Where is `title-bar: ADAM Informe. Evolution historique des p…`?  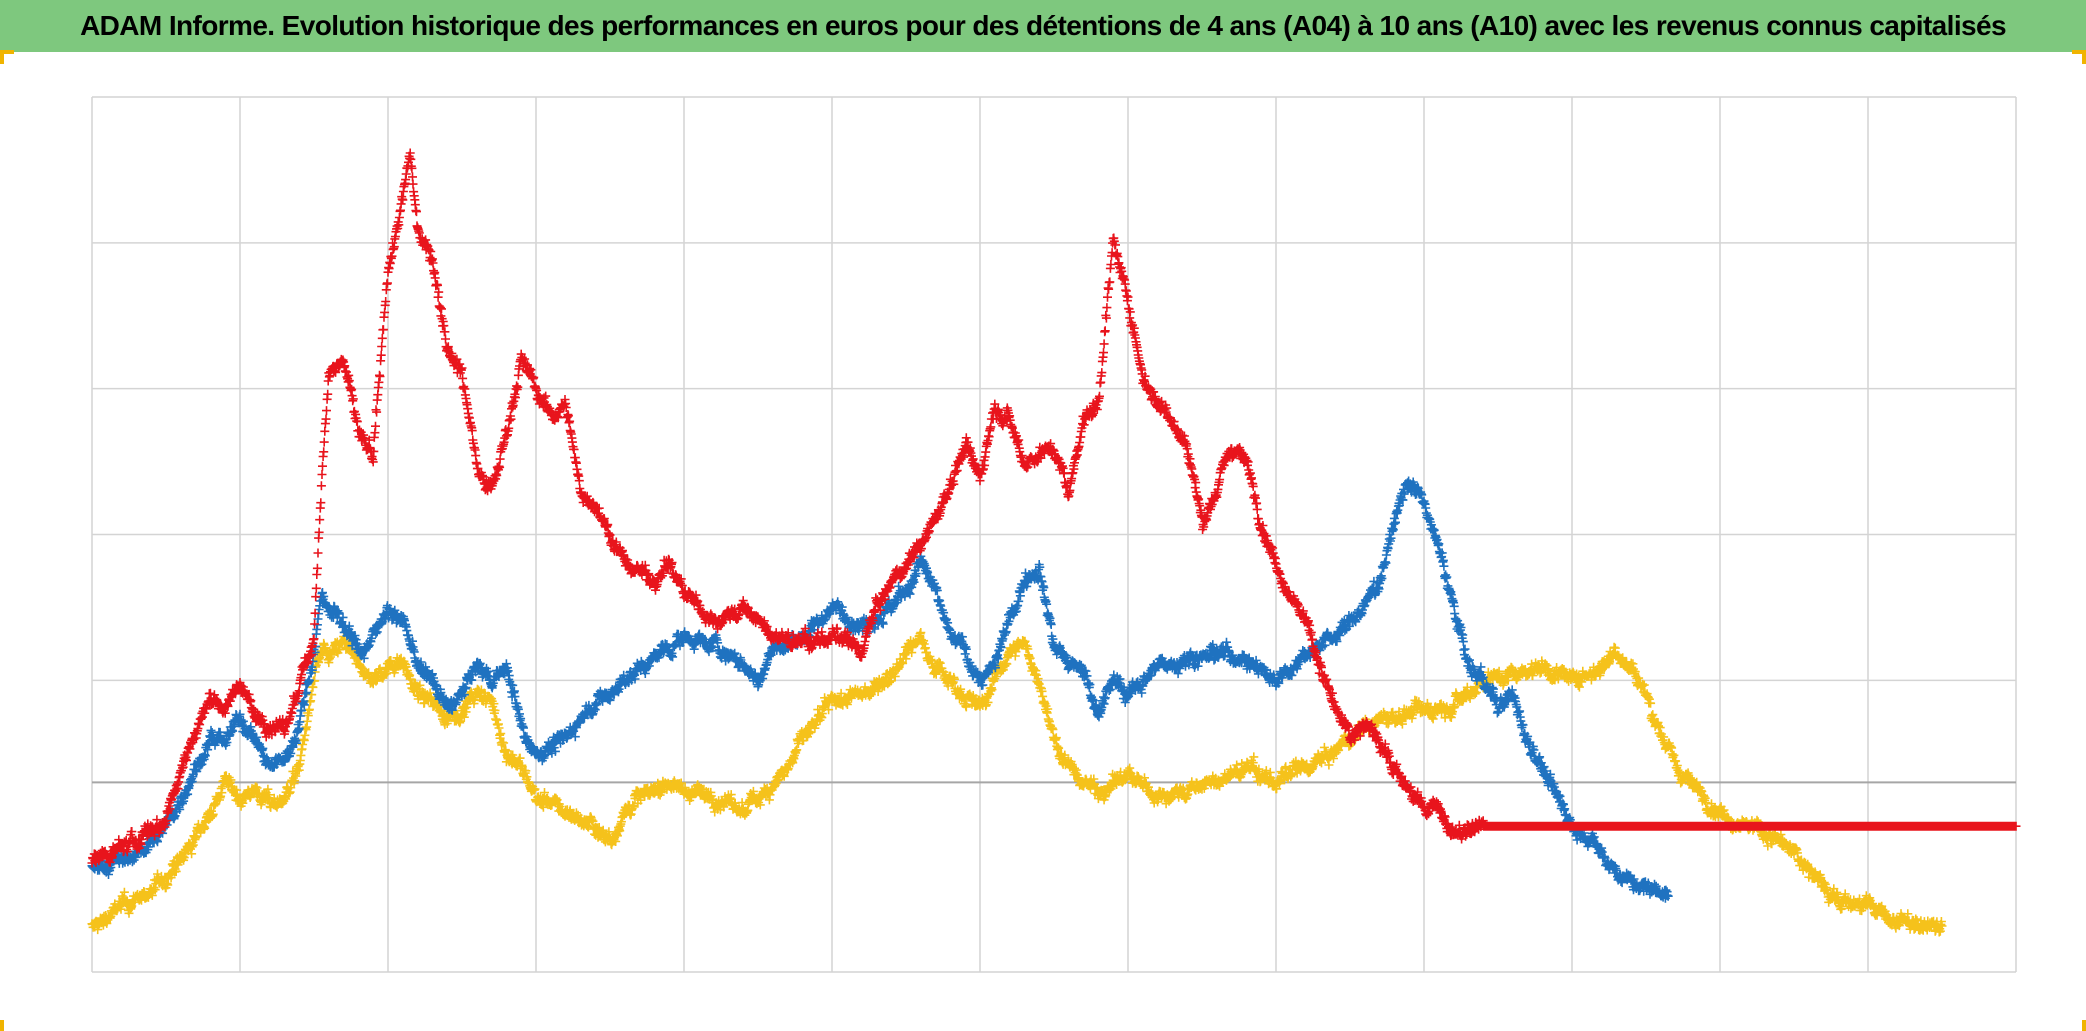
title-bar: ADAM Informe. Evolution historique des p… is located at coordinates (1043, 26).